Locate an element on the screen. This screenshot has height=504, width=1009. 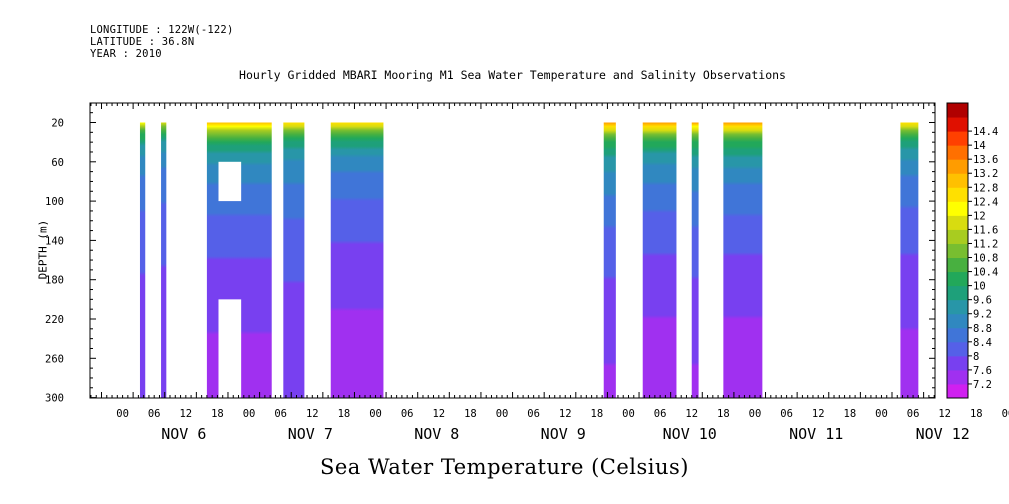
colorbar-label: 12.4 is located at coordinates (985, 202).